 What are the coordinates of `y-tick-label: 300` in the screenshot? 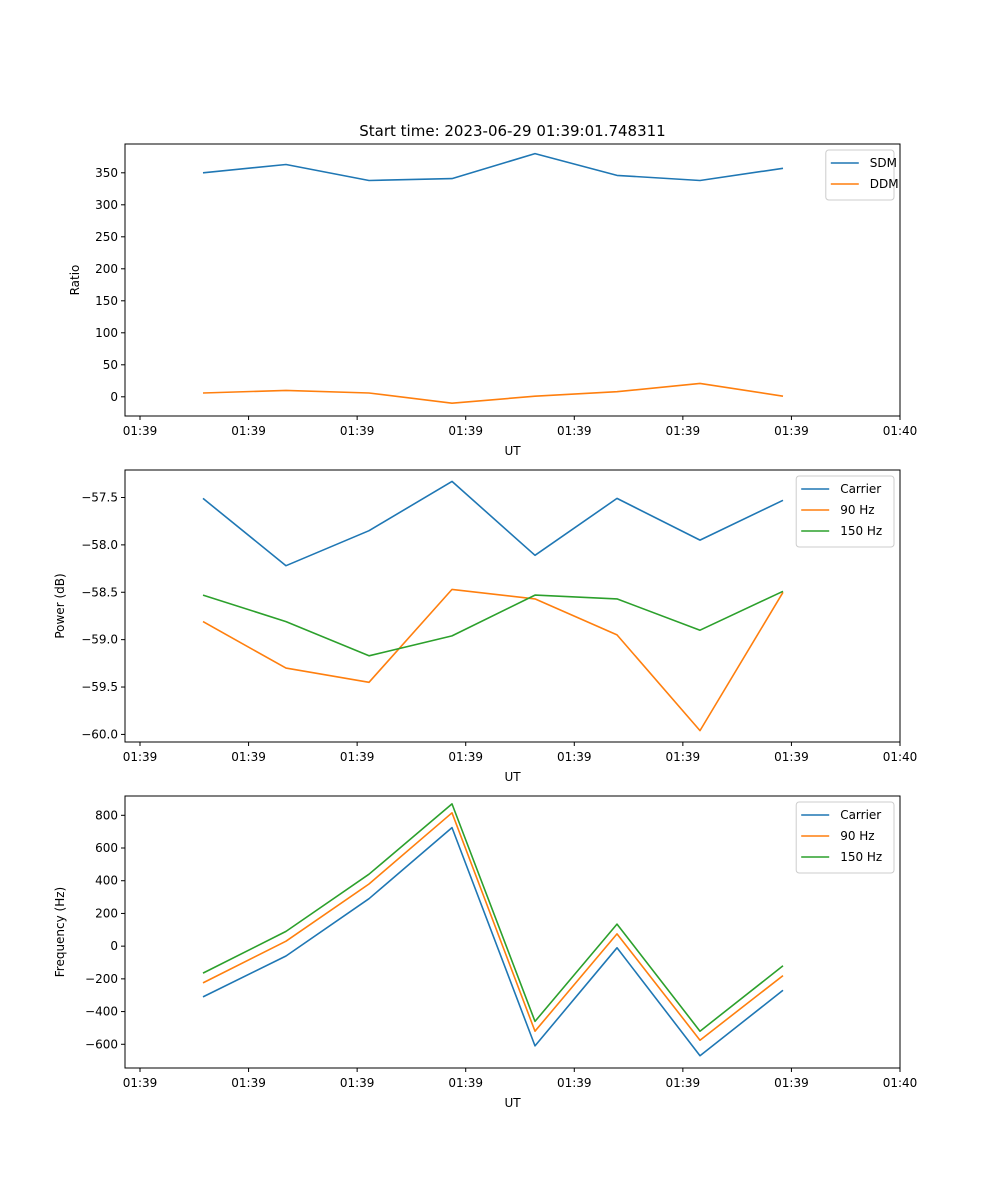 It's located at (106, 205).